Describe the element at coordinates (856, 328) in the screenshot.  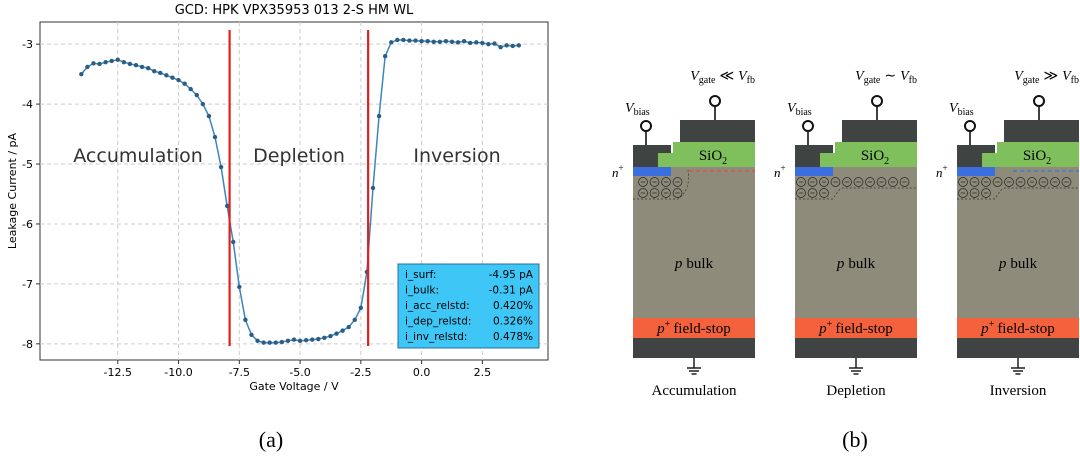
I see `field-stop` at that location.